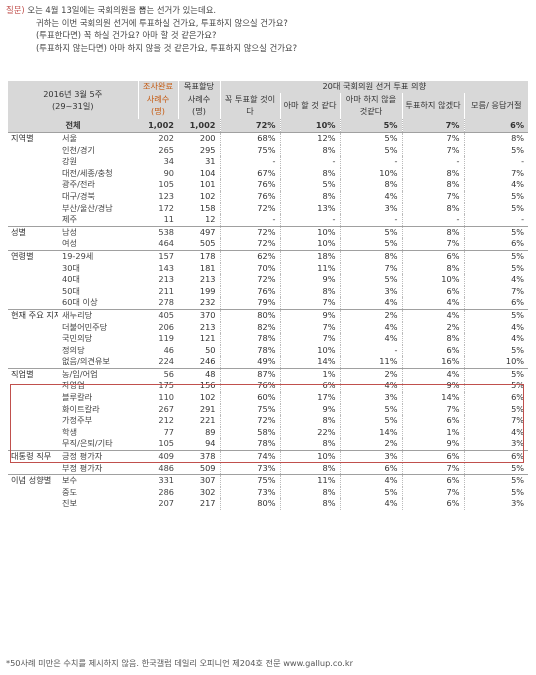  I want to click on row-label: 새누리당, so click(98, 315).